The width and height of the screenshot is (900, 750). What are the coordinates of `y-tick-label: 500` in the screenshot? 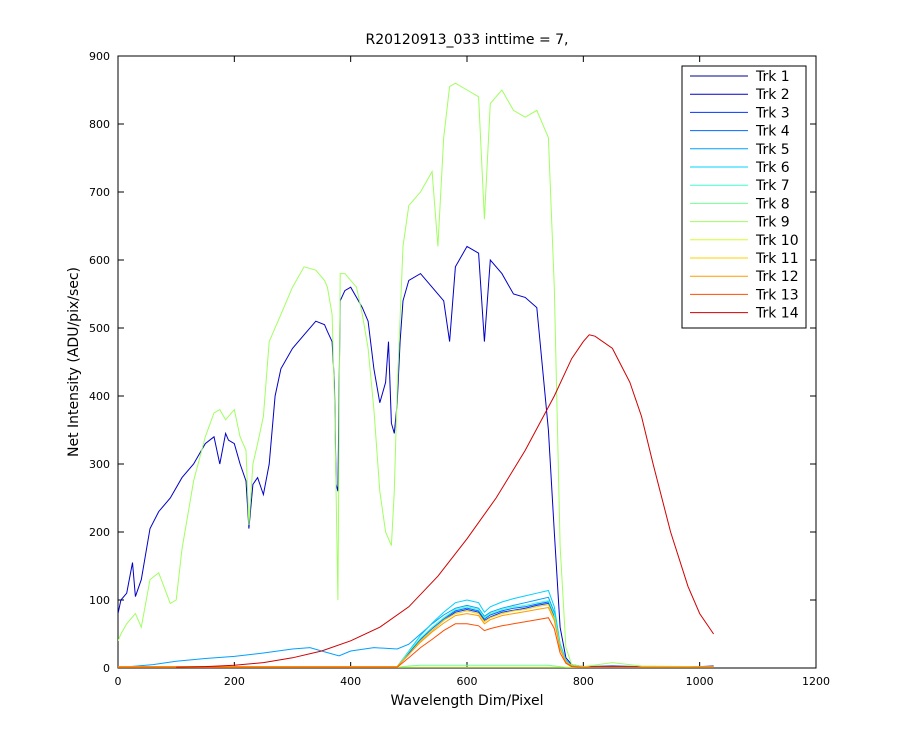 It's located at (99, 328).